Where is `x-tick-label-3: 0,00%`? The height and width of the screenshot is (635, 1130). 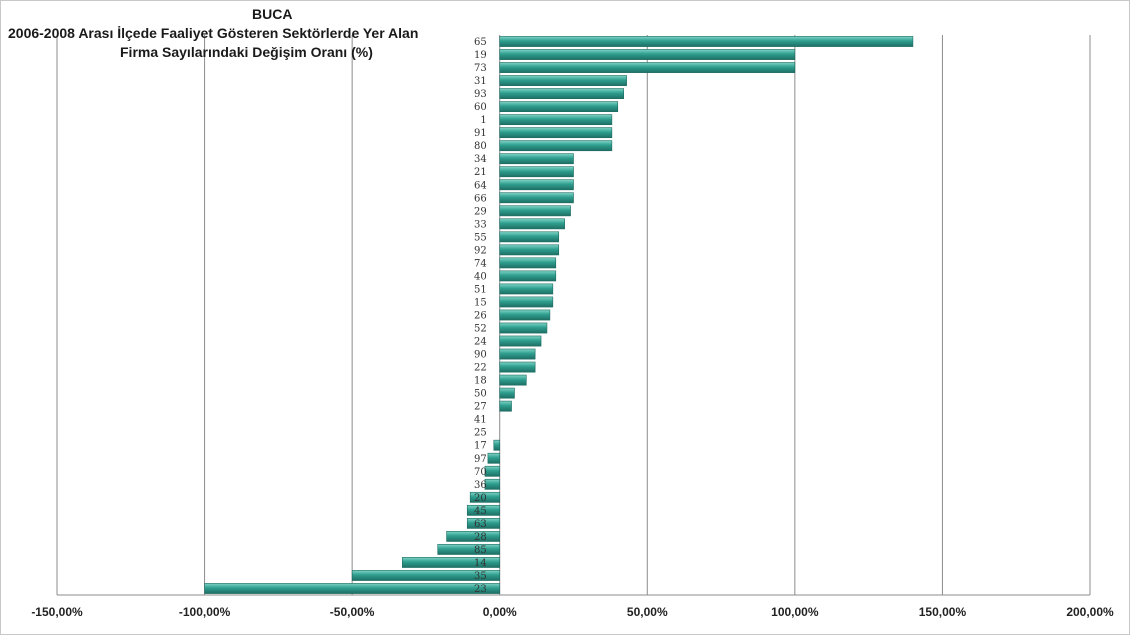 x-tick-label-3: 0,00% is located at coordinates (500, 612).